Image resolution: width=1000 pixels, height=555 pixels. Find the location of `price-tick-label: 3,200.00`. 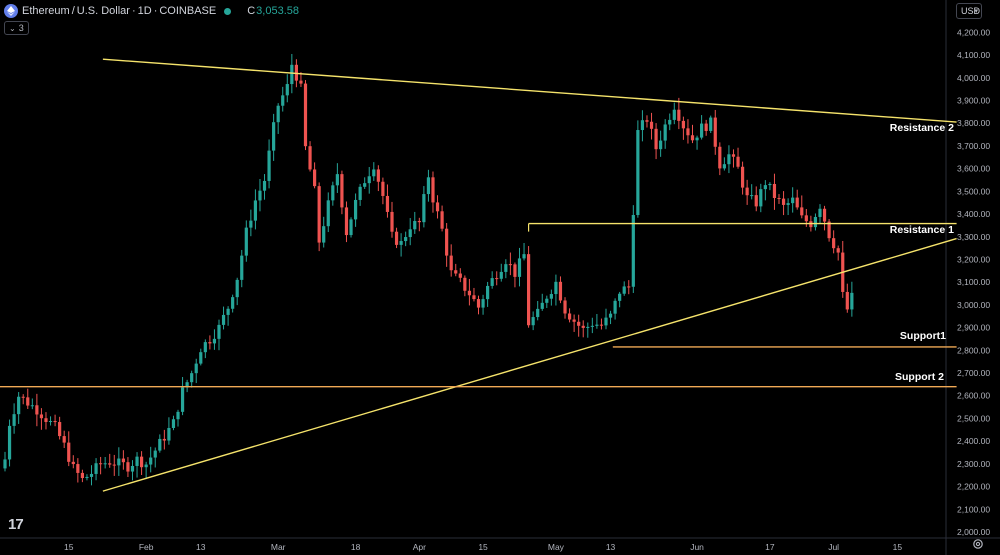

price-tick-label: 3,200.00 is located at coordinates (973, 259).